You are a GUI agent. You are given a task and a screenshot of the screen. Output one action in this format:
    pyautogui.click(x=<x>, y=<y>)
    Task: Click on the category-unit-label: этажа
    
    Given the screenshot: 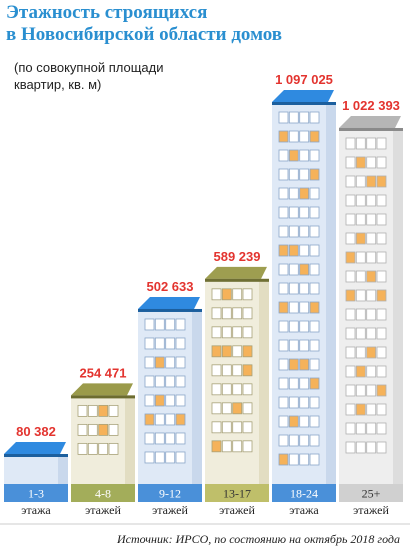 What is the action you would take?
    pyautogui.click(x=36, y=510)
    